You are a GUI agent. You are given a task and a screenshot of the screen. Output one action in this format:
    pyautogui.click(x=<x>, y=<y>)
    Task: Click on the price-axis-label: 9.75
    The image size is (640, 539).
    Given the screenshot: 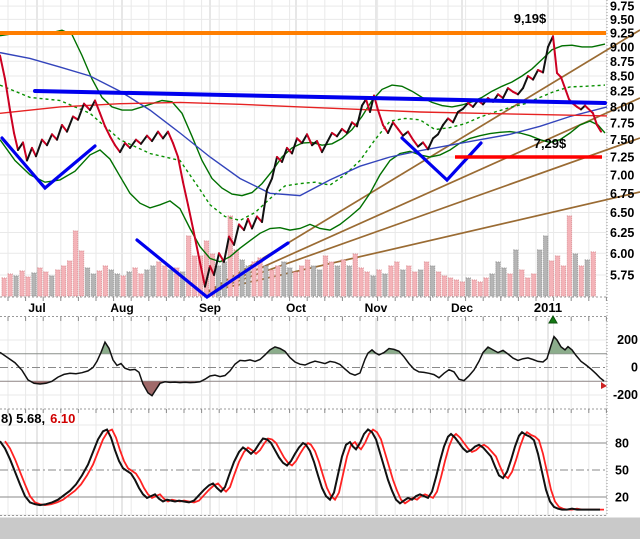 What is the action you would take?
    pyautogui.click(x=622, y=7)
    